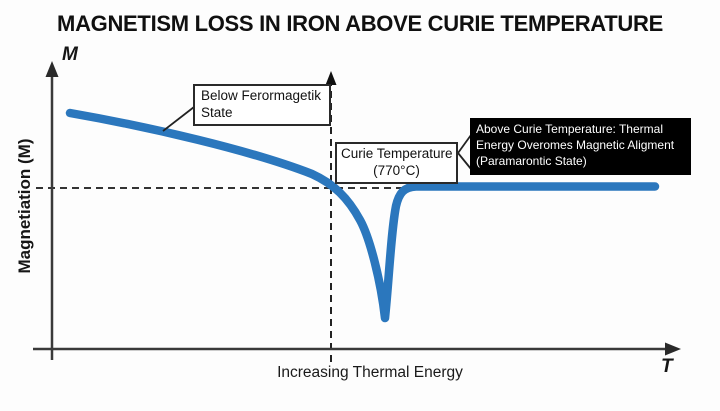 The width and height of the screenshot is (720, 411). I want to click on annotation-line: (Paramarontic State), so click(531, 160).